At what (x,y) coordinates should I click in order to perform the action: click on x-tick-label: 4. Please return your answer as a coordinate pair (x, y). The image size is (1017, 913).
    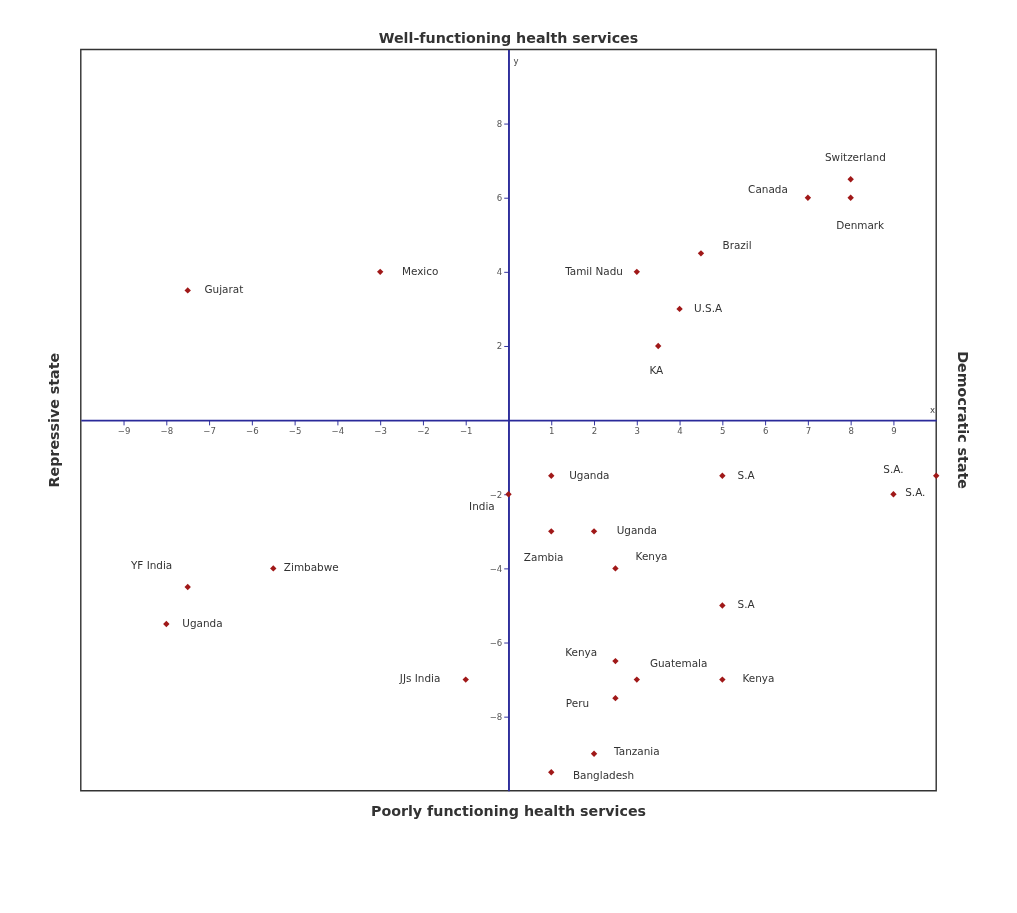
    Looking at the image, I should click on (680, 430).